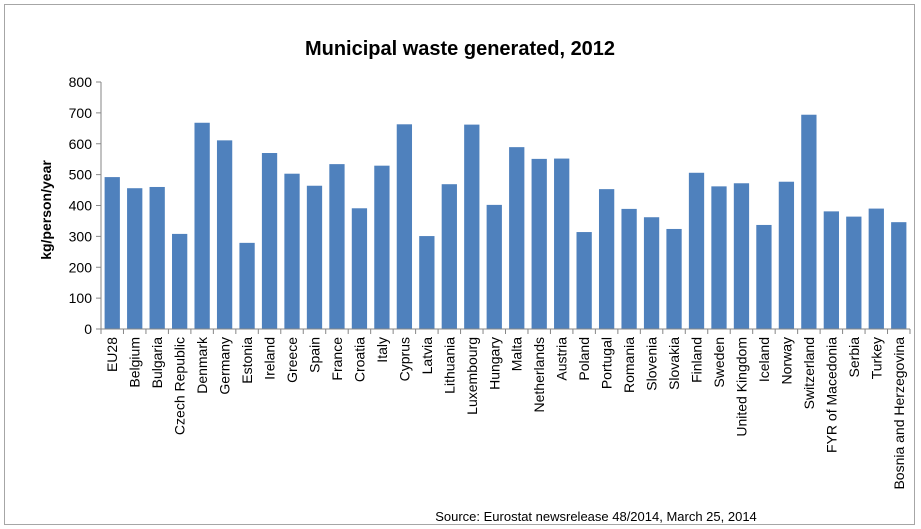  What do you see at coordinates (202, 365) in the screenshot?
I see `x-category-label: Denmark` at bounding box center [202, 365].